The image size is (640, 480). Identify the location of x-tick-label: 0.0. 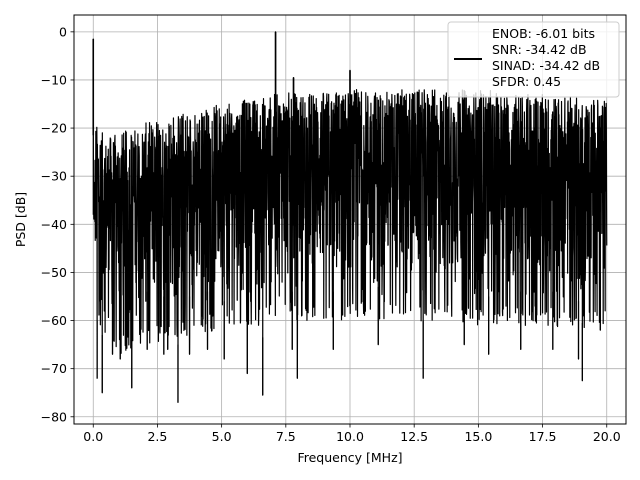
(93, 436).